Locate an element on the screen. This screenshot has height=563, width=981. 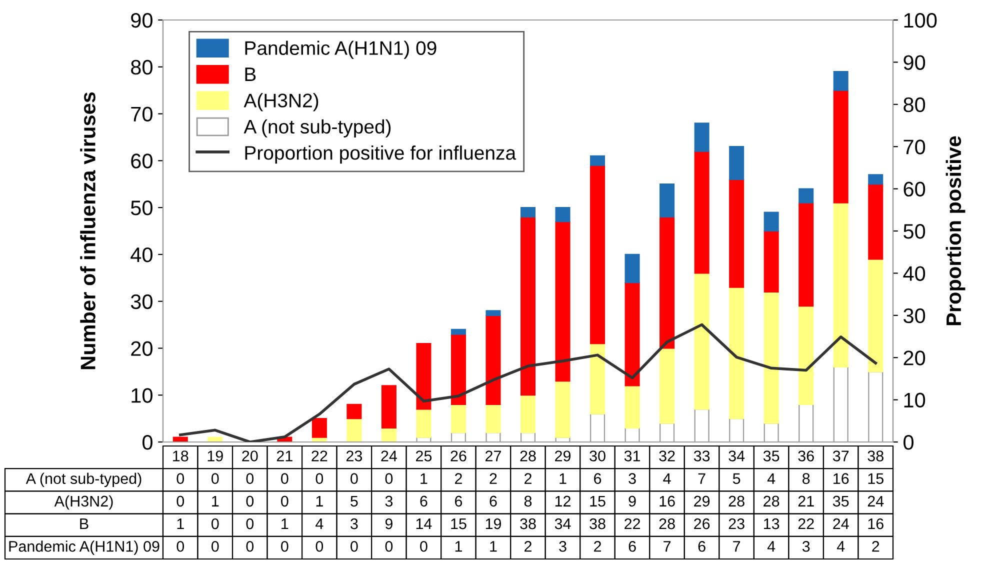
y-tick-label: 40 is located at coordinates (141, 254).